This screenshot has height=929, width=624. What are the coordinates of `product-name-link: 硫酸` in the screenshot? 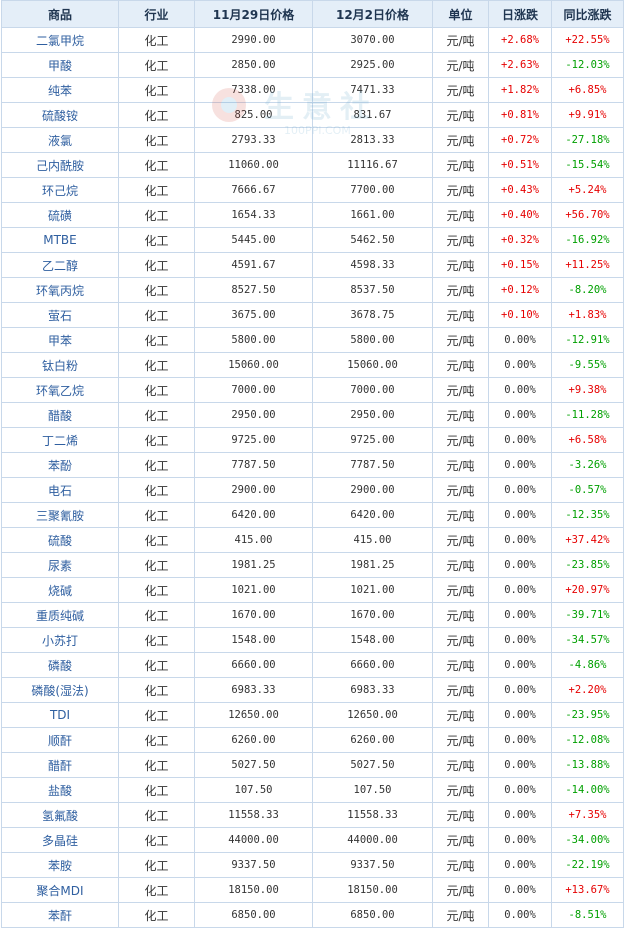 It's located at (60, 540).